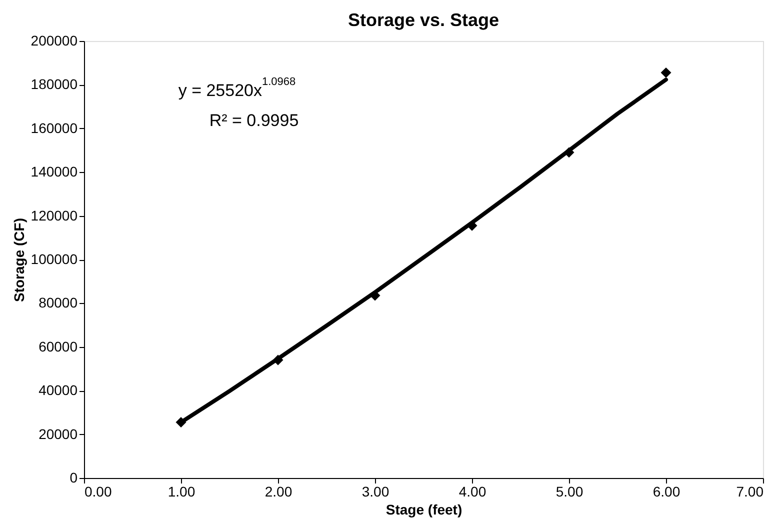  What do you see at coordinates (54, 84) in the screenshot?
I see `y-tick-label: 180000` at bounding box center [54, 84].